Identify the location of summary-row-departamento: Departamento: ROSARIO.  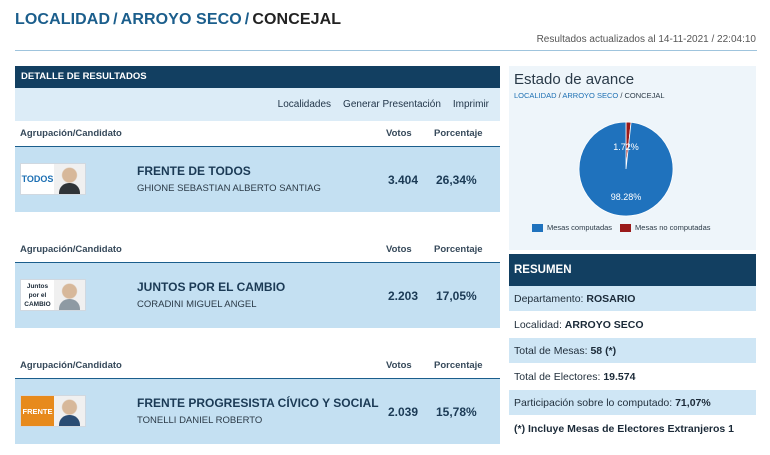
(632, 299).